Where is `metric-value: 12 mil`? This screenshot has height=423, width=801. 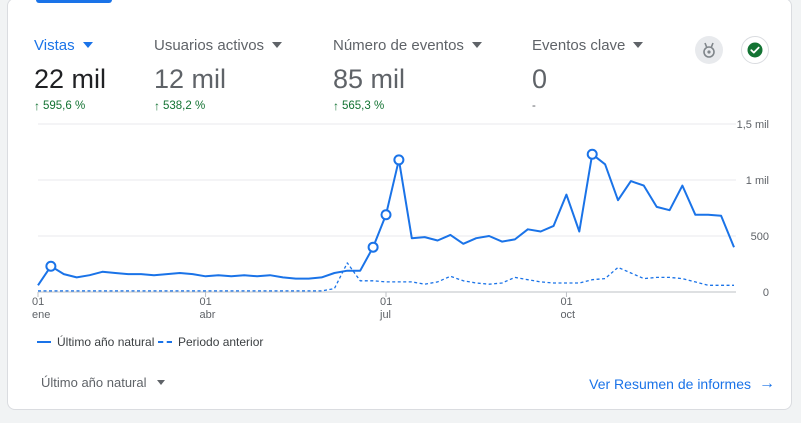
metric-value: 12 mil is located at coordinates (190, 79).